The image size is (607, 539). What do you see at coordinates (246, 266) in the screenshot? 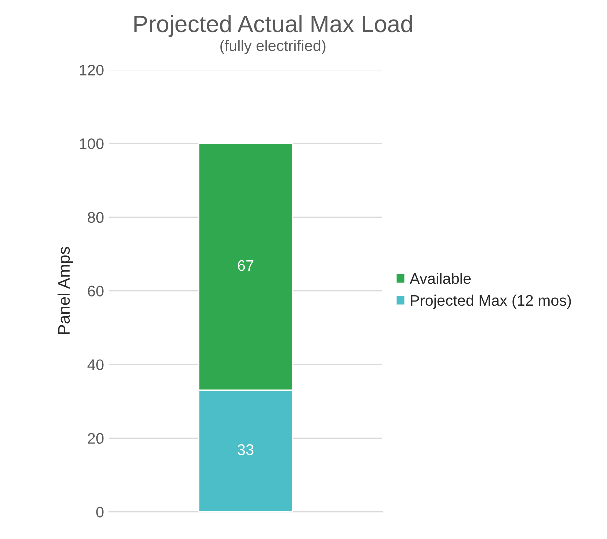
I see `data-label: 67` at bounding box center [246, 266].